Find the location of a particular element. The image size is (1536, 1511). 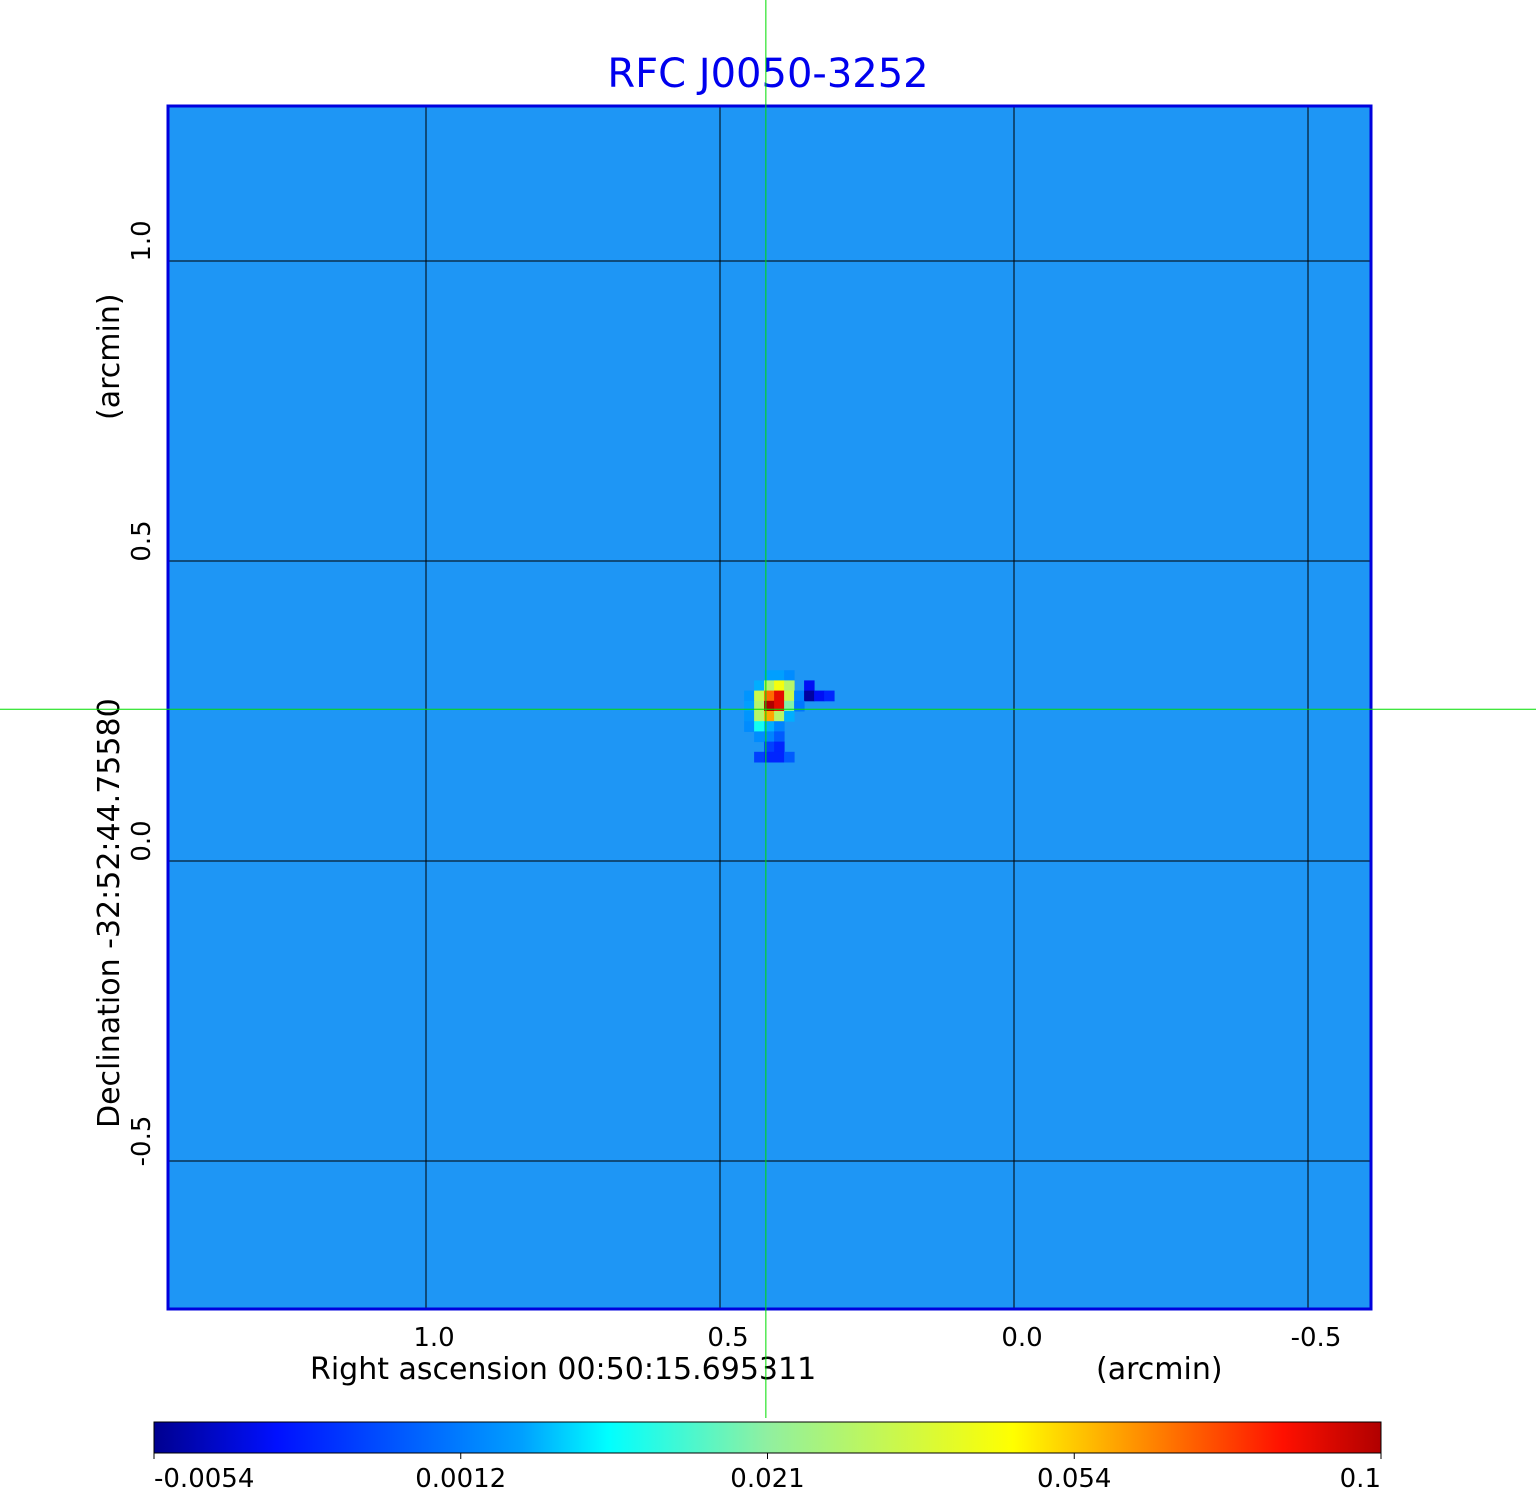

colorbar-tick-label: 0.054 is located at coordinates (1074, 1479).